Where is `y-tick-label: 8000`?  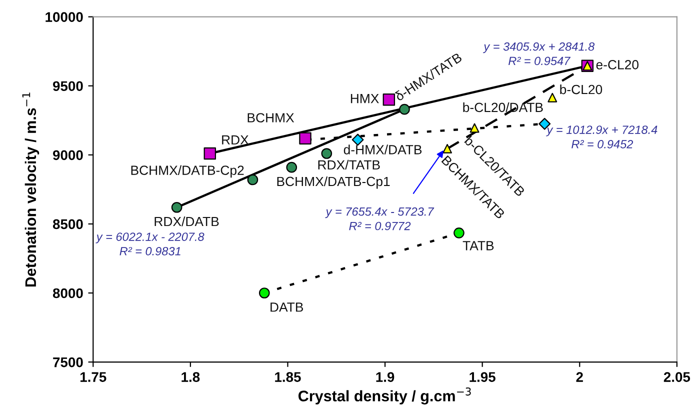 y-tick-label: 8000 is located at coordinates (67, 293).